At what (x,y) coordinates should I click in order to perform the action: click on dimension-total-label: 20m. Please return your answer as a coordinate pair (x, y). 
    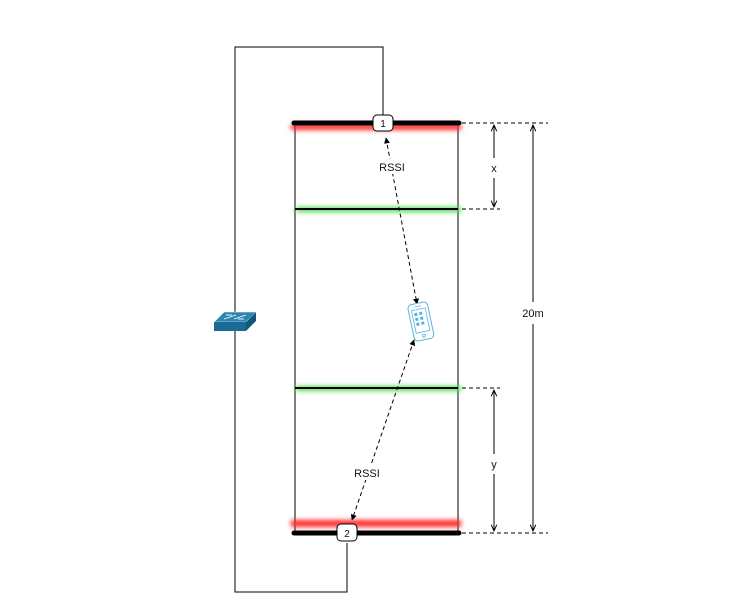
    Looking at the image, I should click on (532, 314).